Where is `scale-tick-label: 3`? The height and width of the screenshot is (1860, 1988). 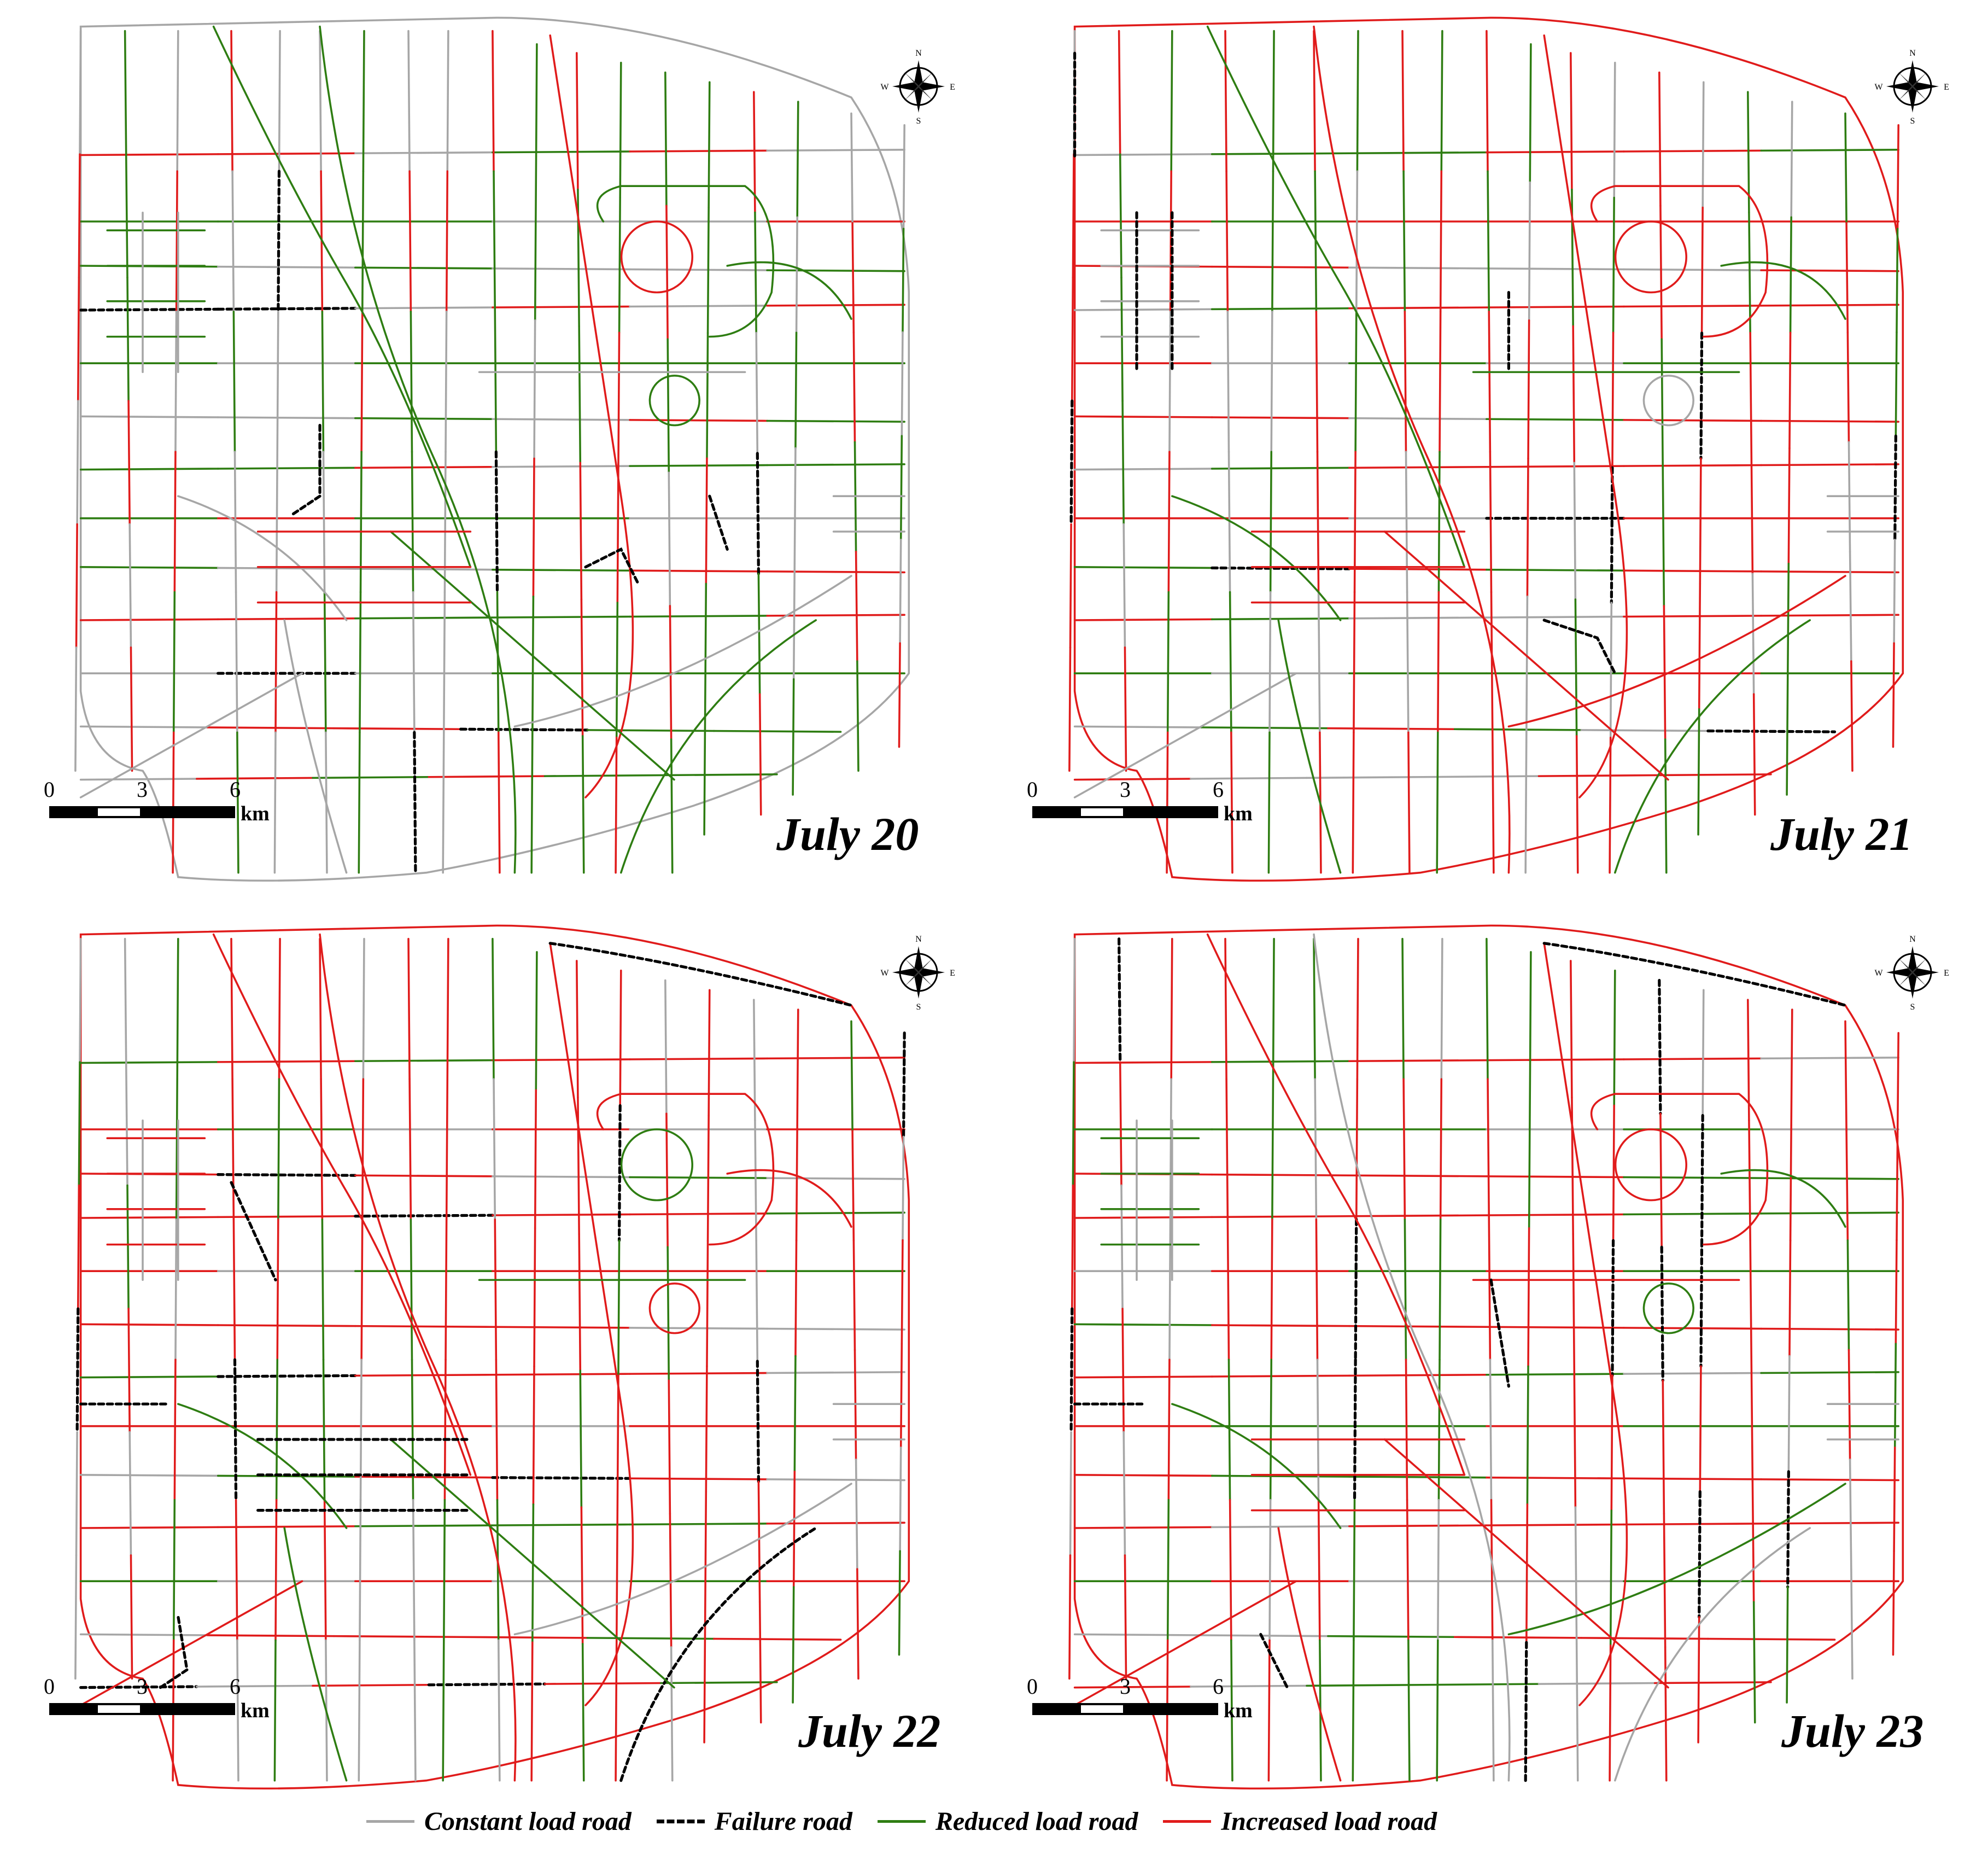 scale-tick-label: 3 is located at coordinates (1125, 790).